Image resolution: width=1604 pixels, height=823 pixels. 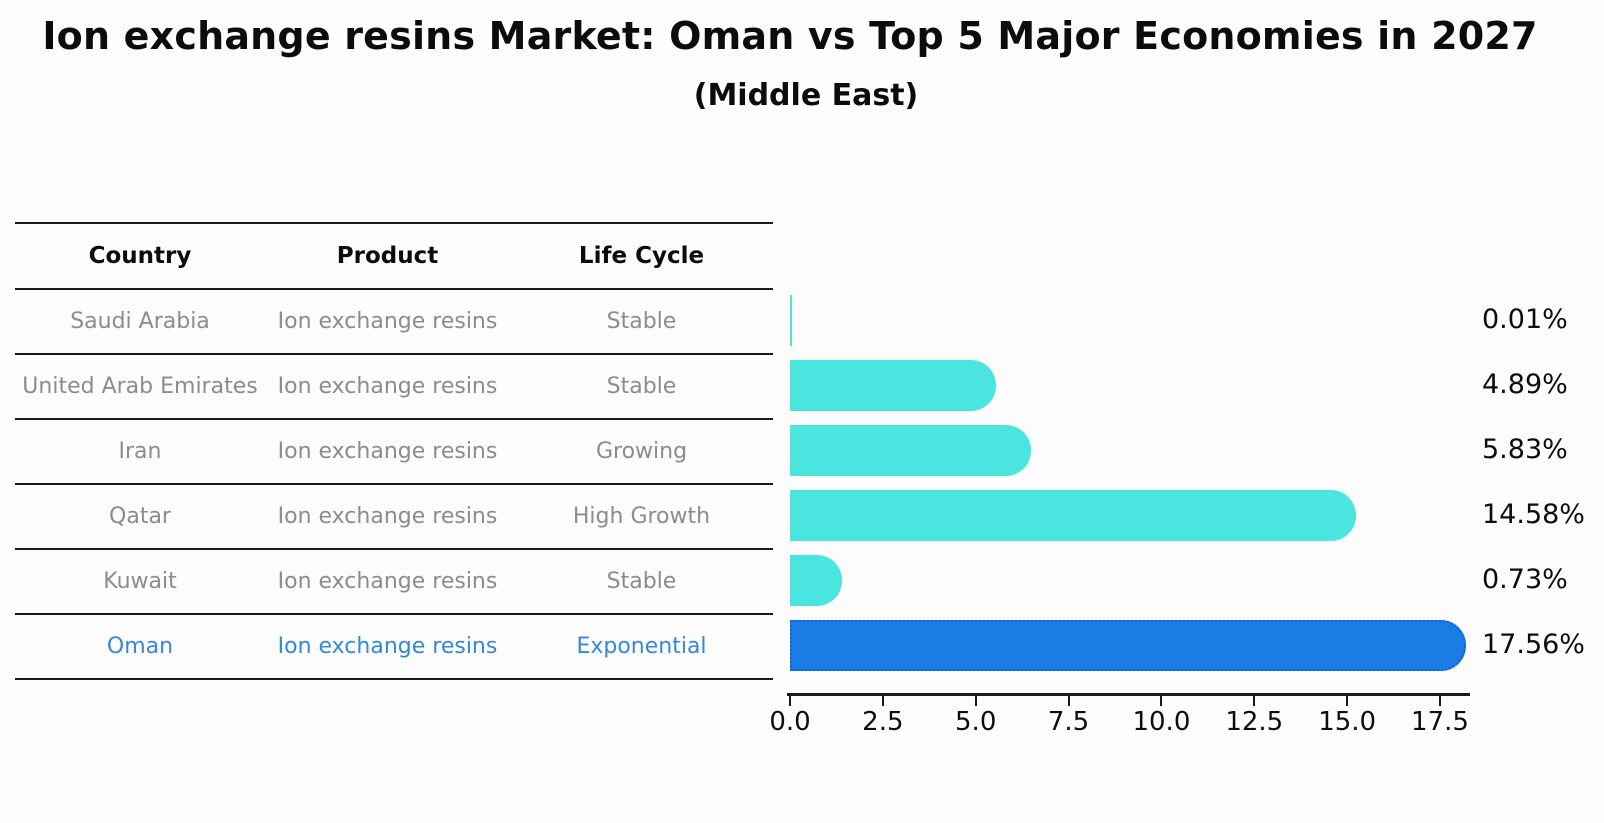 I want to click on table-header-country: Country, so click(x=140, y=256).